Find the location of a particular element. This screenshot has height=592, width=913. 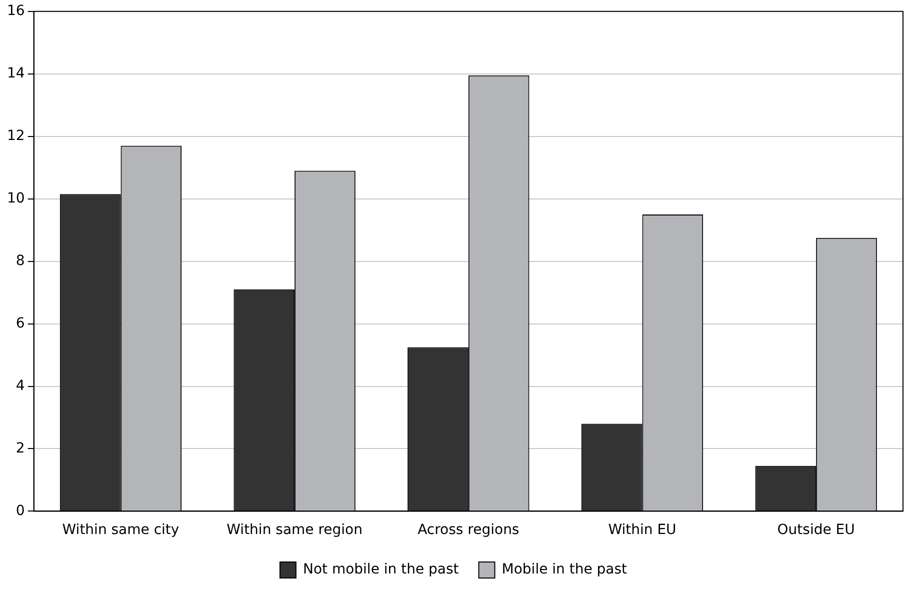

y-tick-label: 14 is located at coordinates (15, 74).